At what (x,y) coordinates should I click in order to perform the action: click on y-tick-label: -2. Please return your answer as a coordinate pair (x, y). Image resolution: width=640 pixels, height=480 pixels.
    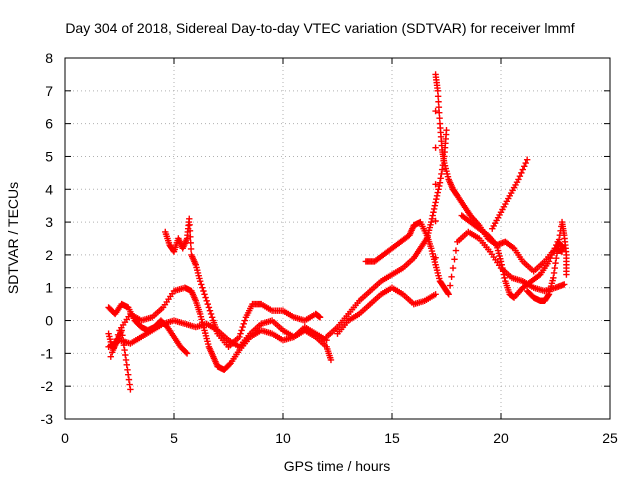
    Looking at the image, I should click on (47, 386).